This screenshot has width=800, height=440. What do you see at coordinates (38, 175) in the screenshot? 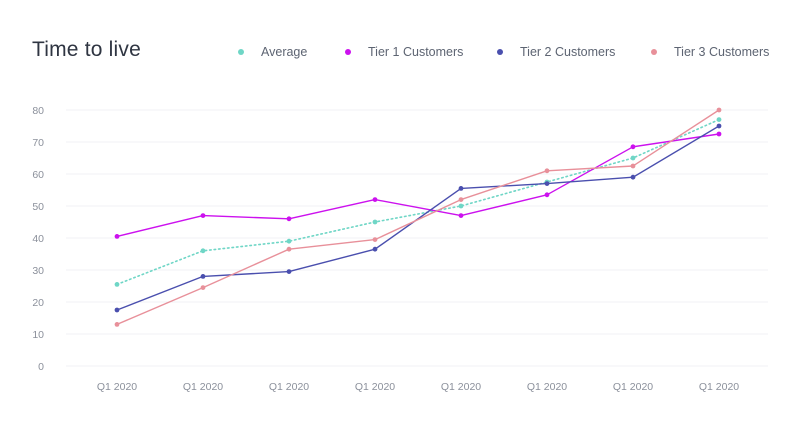
I see `y-tick-label: 60` at bounding box center [38, 175].